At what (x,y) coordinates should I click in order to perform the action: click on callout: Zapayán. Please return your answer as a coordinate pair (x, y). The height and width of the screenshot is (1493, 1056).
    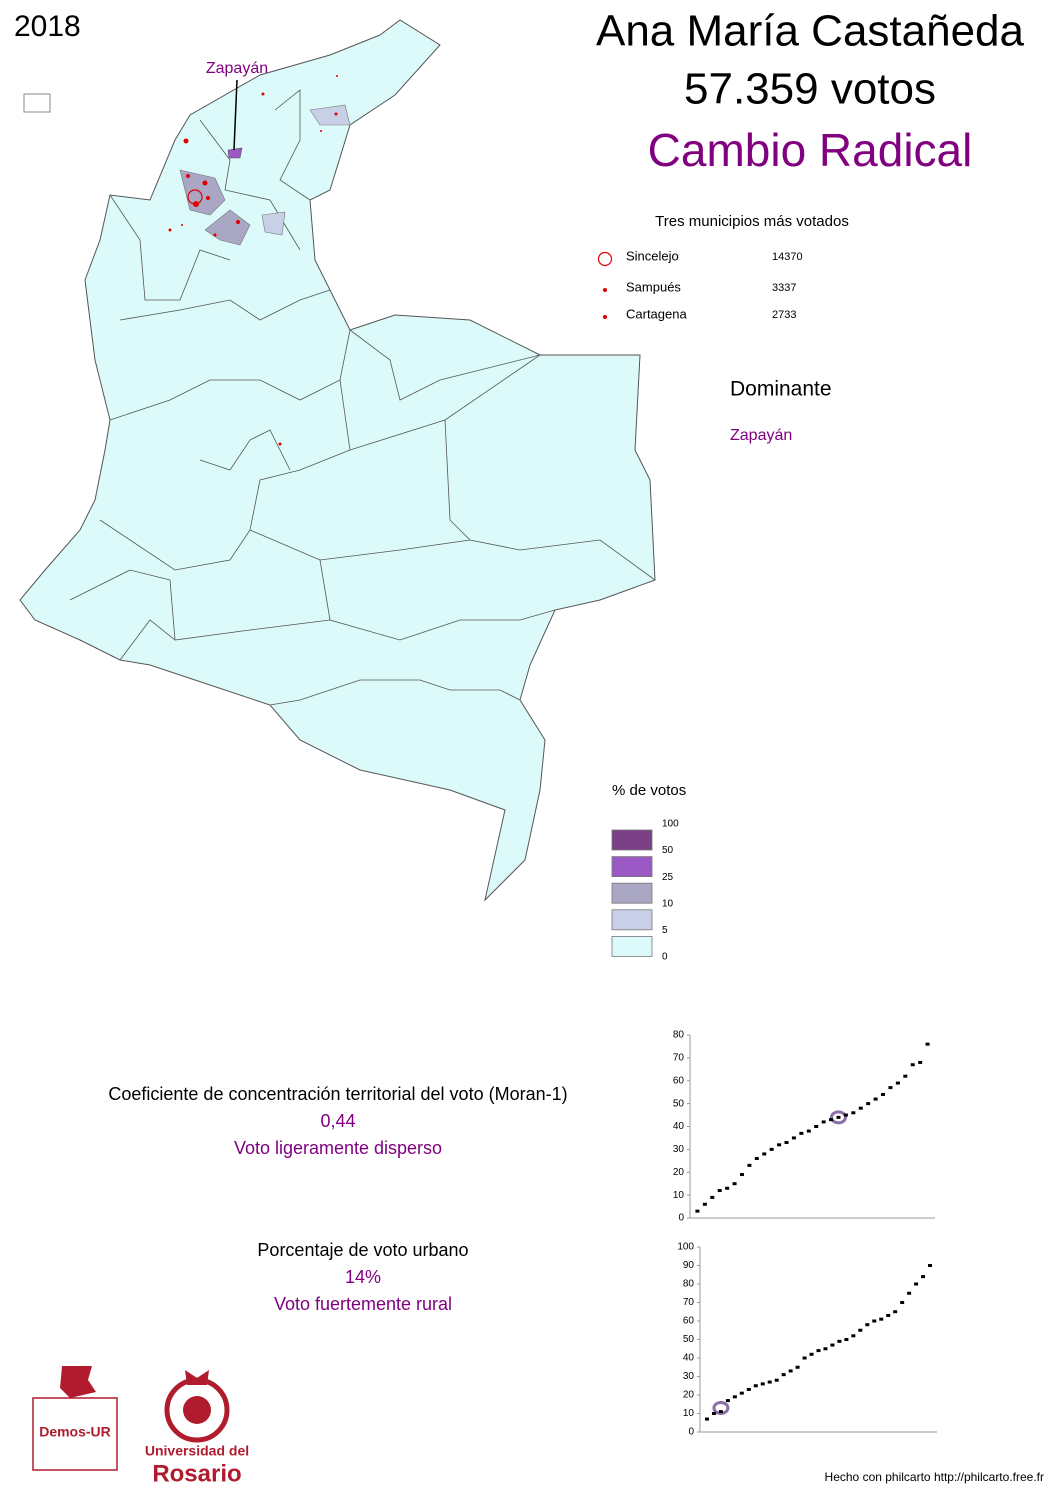
    Looking at the image, I should click on (237, 68).